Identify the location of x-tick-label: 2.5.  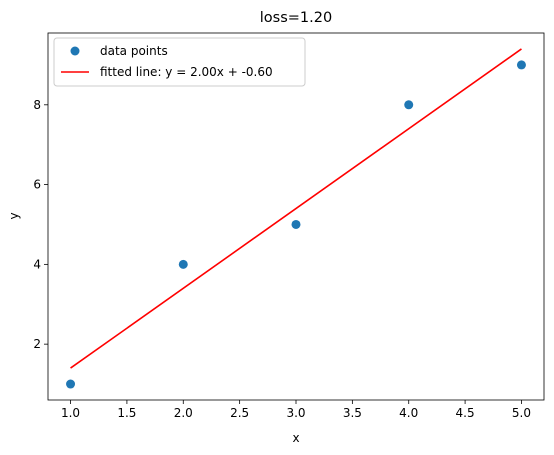
(239, 413).